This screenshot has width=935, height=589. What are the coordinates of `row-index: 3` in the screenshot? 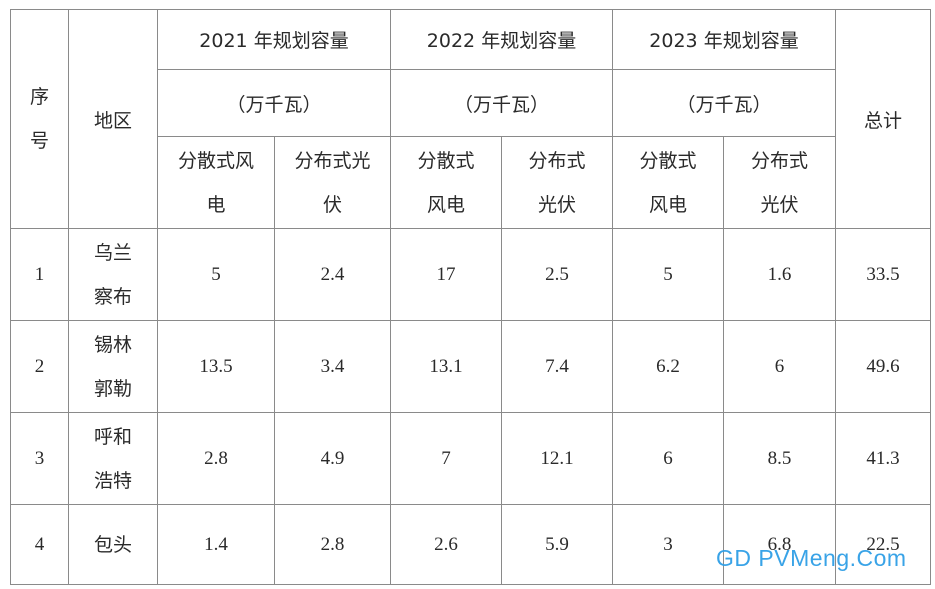 It's located at (39, 458).